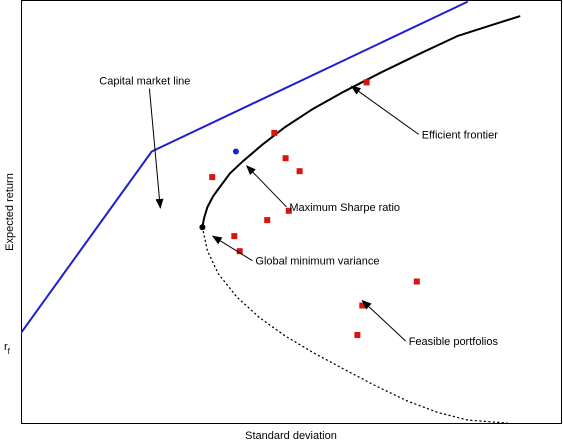  I want to click on y-axis-label: Expected return, so click(10, 212).